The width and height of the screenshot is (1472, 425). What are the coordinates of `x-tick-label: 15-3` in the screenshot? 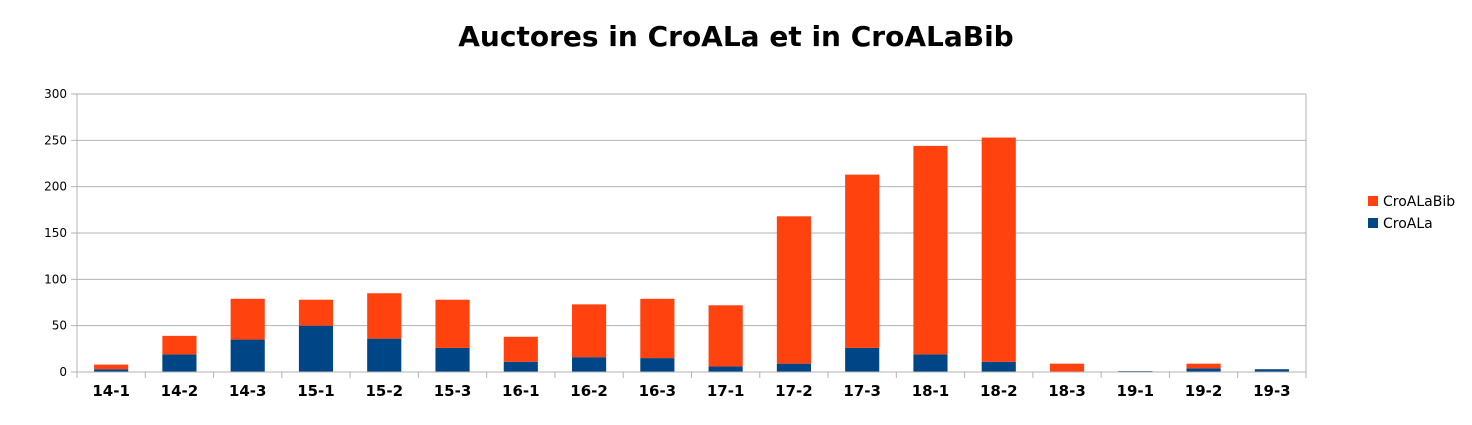 It's located at (453, 391).